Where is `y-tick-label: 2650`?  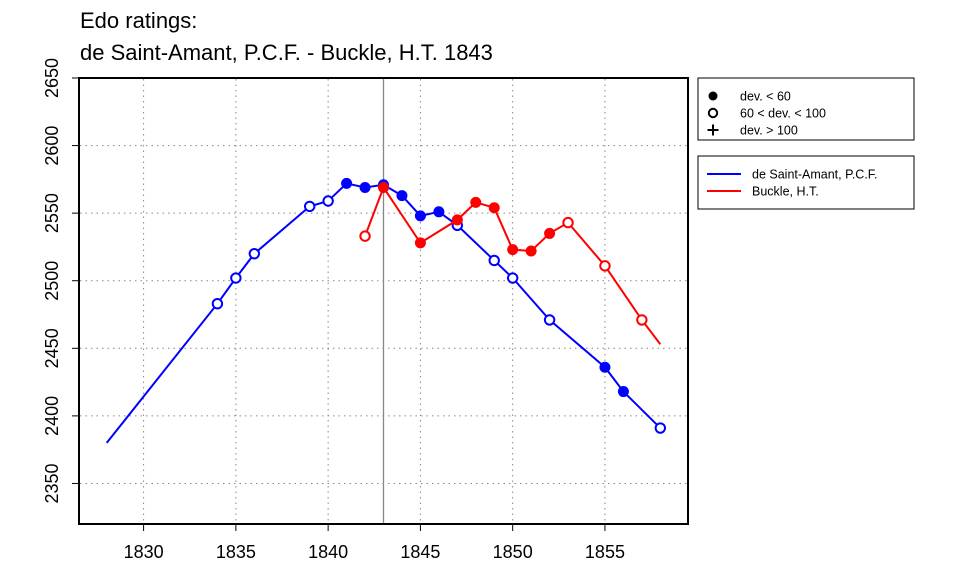
y-tick-label: 2650 is located at coordinates (52, 78).